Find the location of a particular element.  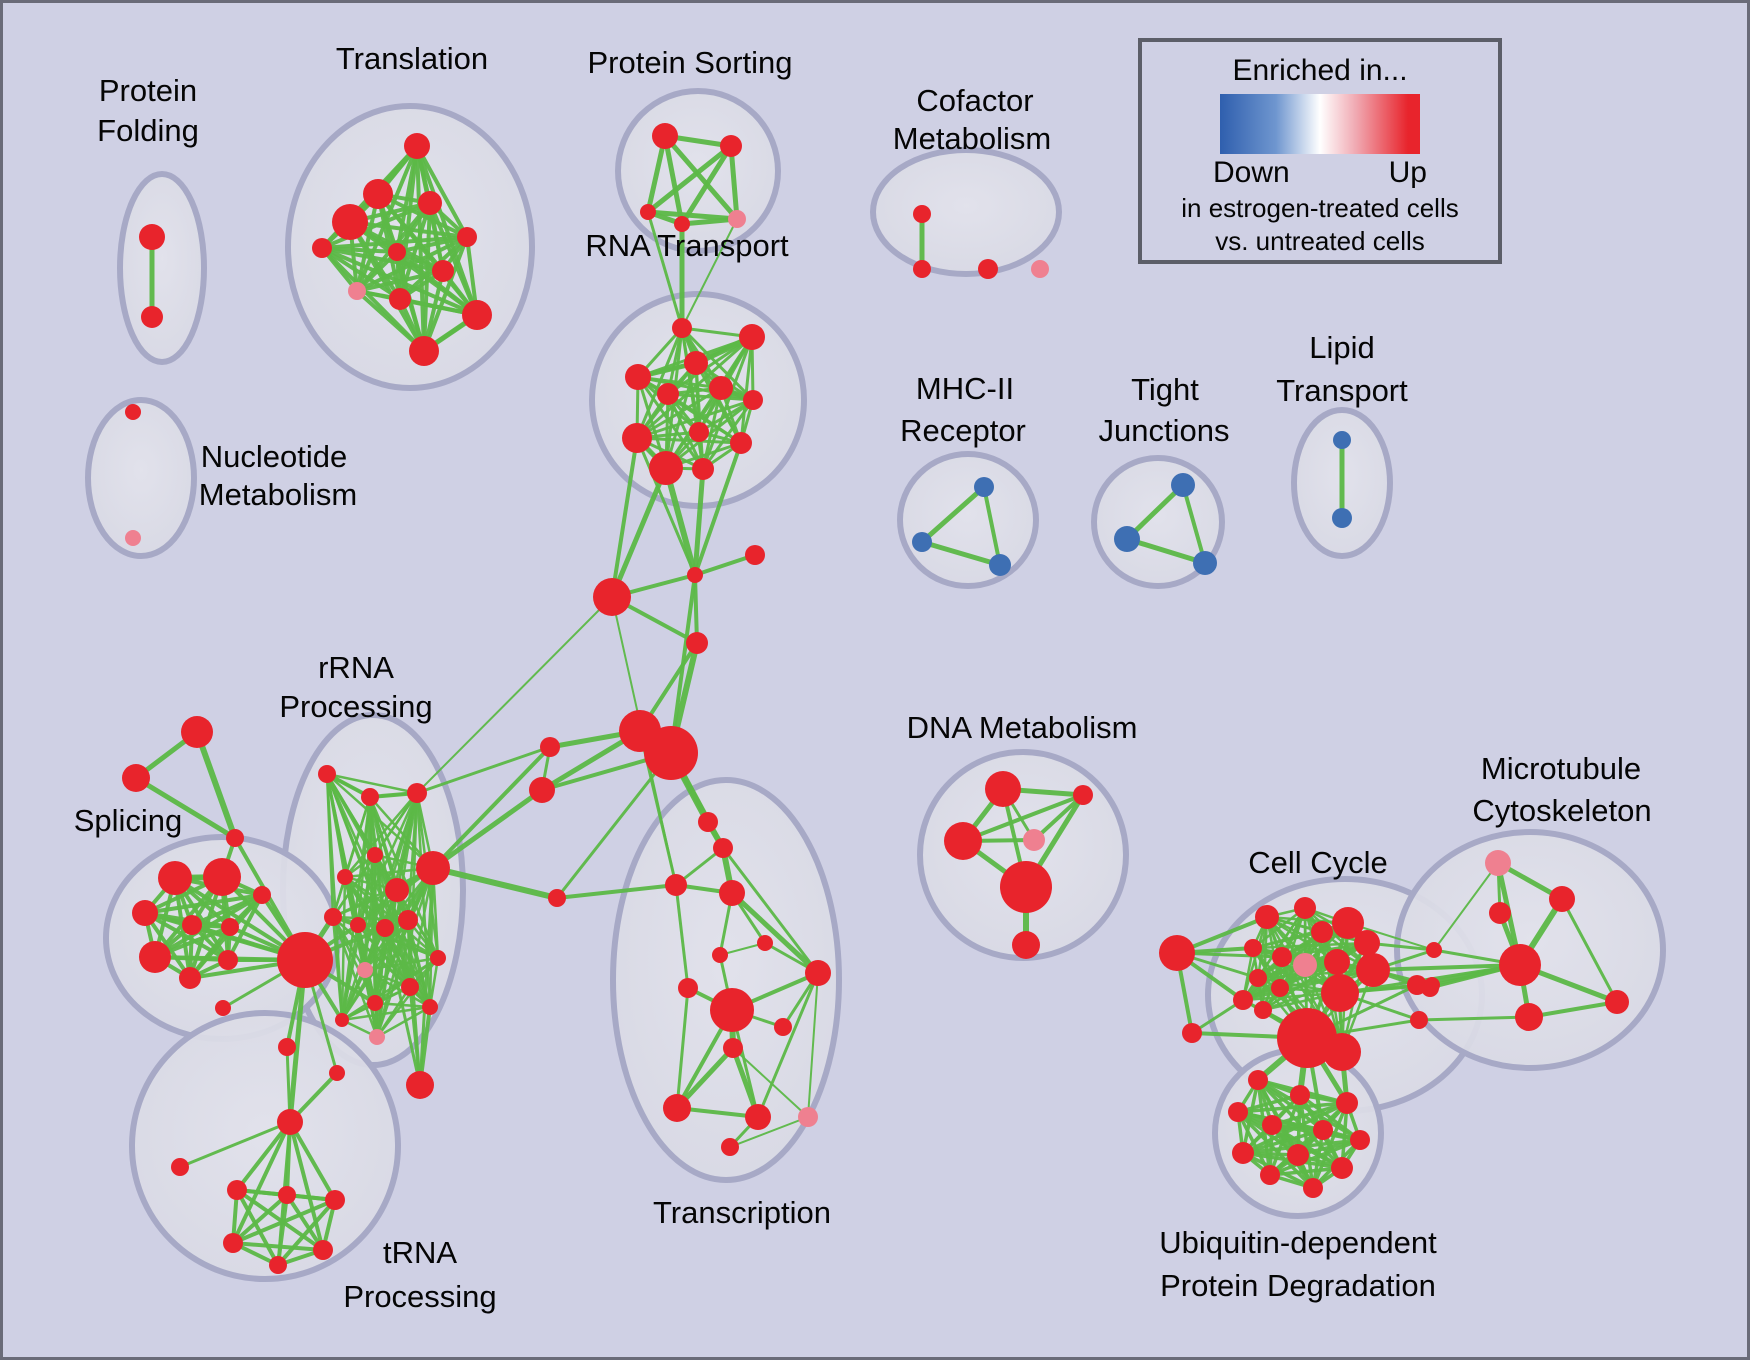

cluster-label-tight-junctions-line2: Junctions is located at coordinates (1164, 430).